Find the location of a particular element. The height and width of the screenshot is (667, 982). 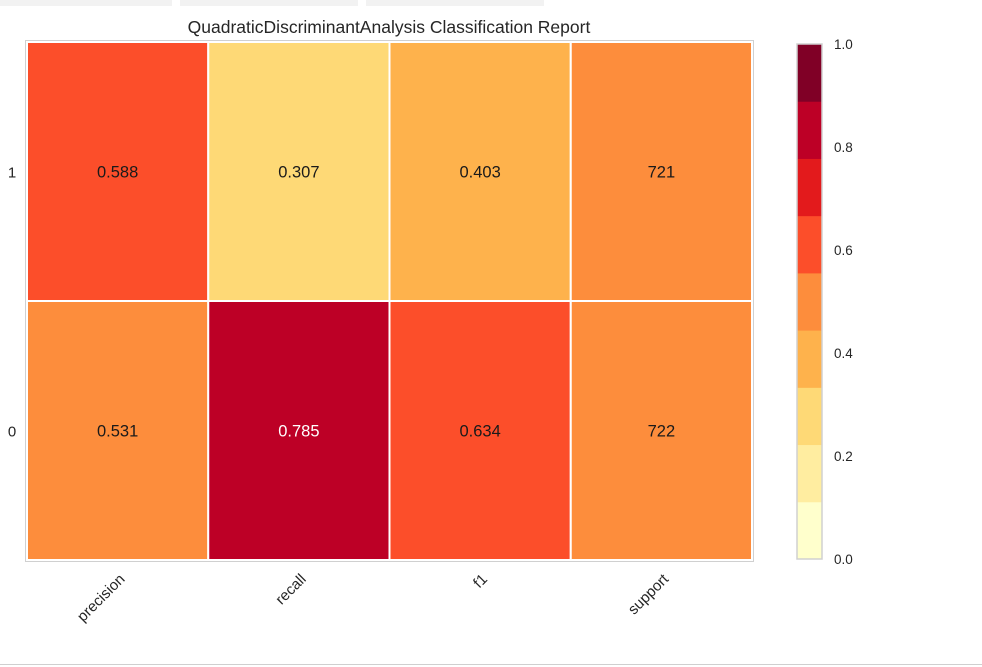

x-tick-label: recall is located at coordinates (290, 589).